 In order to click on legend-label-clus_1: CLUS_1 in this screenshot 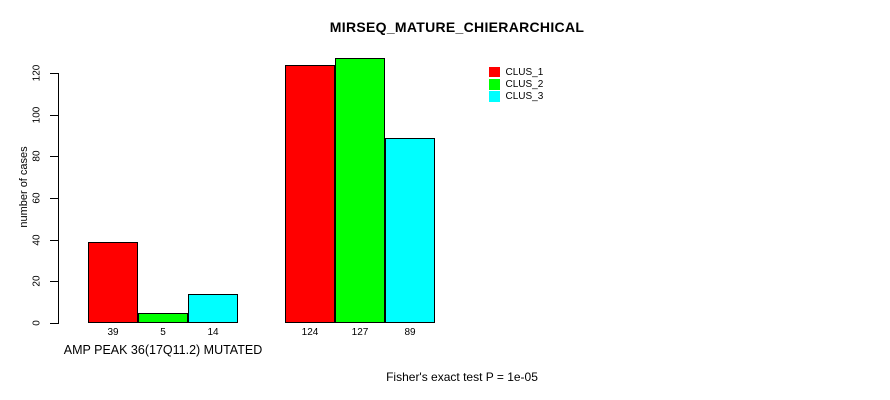, I will do `click(524, 72)`.